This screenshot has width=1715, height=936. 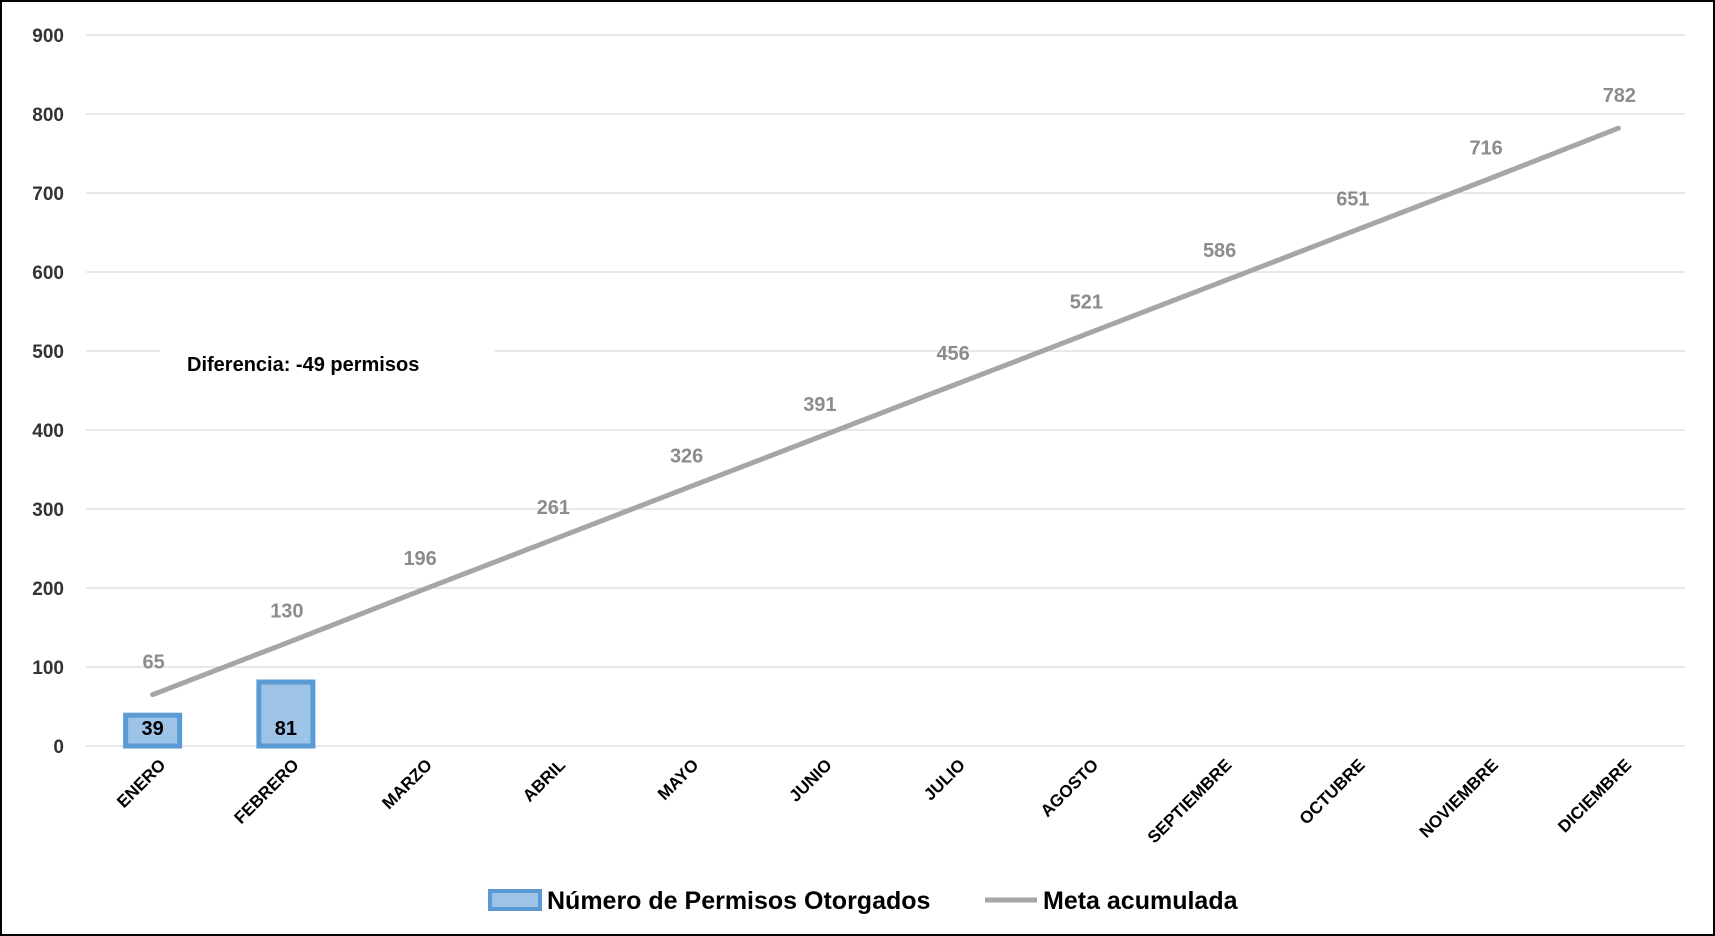 I want to click on x-tick-label-agosto: AGOSTO, so click(x=1069, y=787).